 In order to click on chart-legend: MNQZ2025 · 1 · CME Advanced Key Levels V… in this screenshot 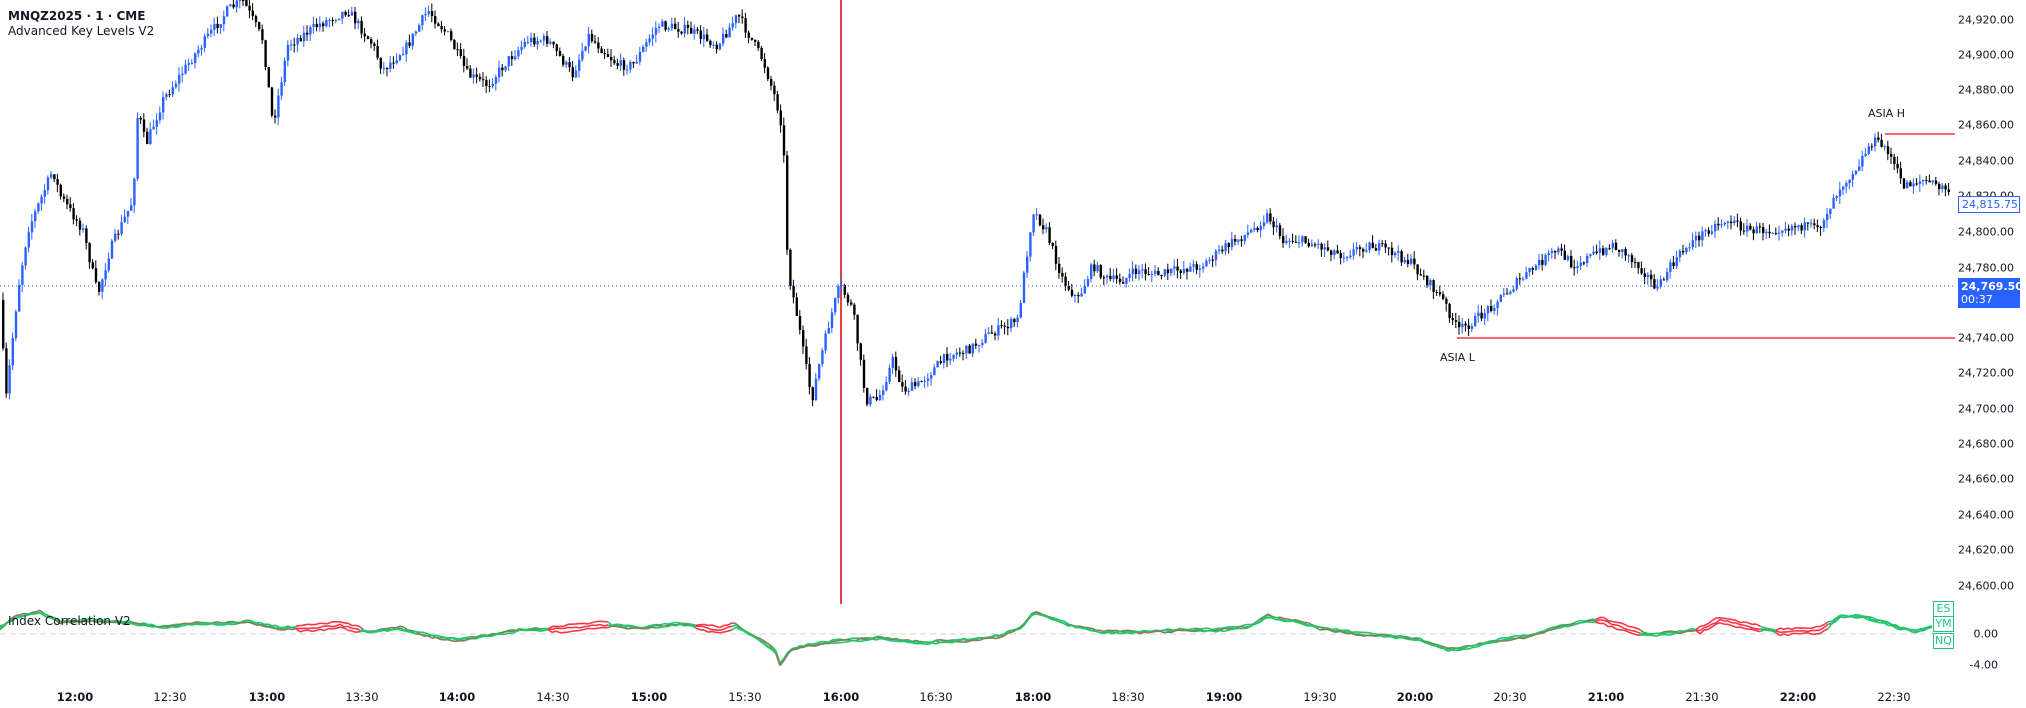, I will do `click(81, 24)`.